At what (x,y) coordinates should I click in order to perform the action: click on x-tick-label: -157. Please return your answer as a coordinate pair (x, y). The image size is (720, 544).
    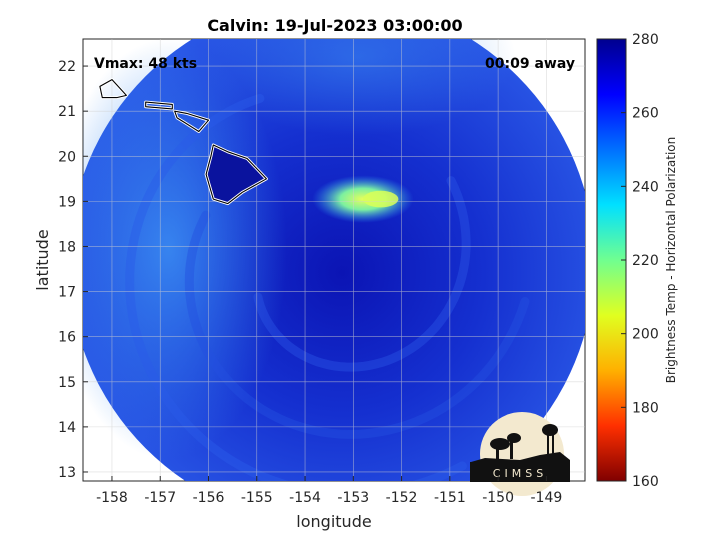
    Looking at the image, I should click on (160, 498).